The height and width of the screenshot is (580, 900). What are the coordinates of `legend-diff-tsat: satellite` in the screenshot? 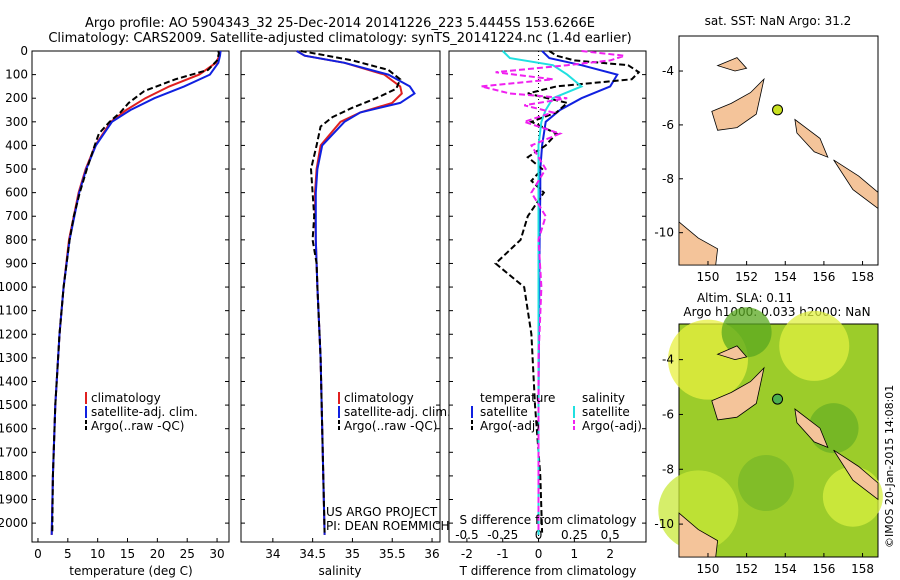 It's located at (504, 412).